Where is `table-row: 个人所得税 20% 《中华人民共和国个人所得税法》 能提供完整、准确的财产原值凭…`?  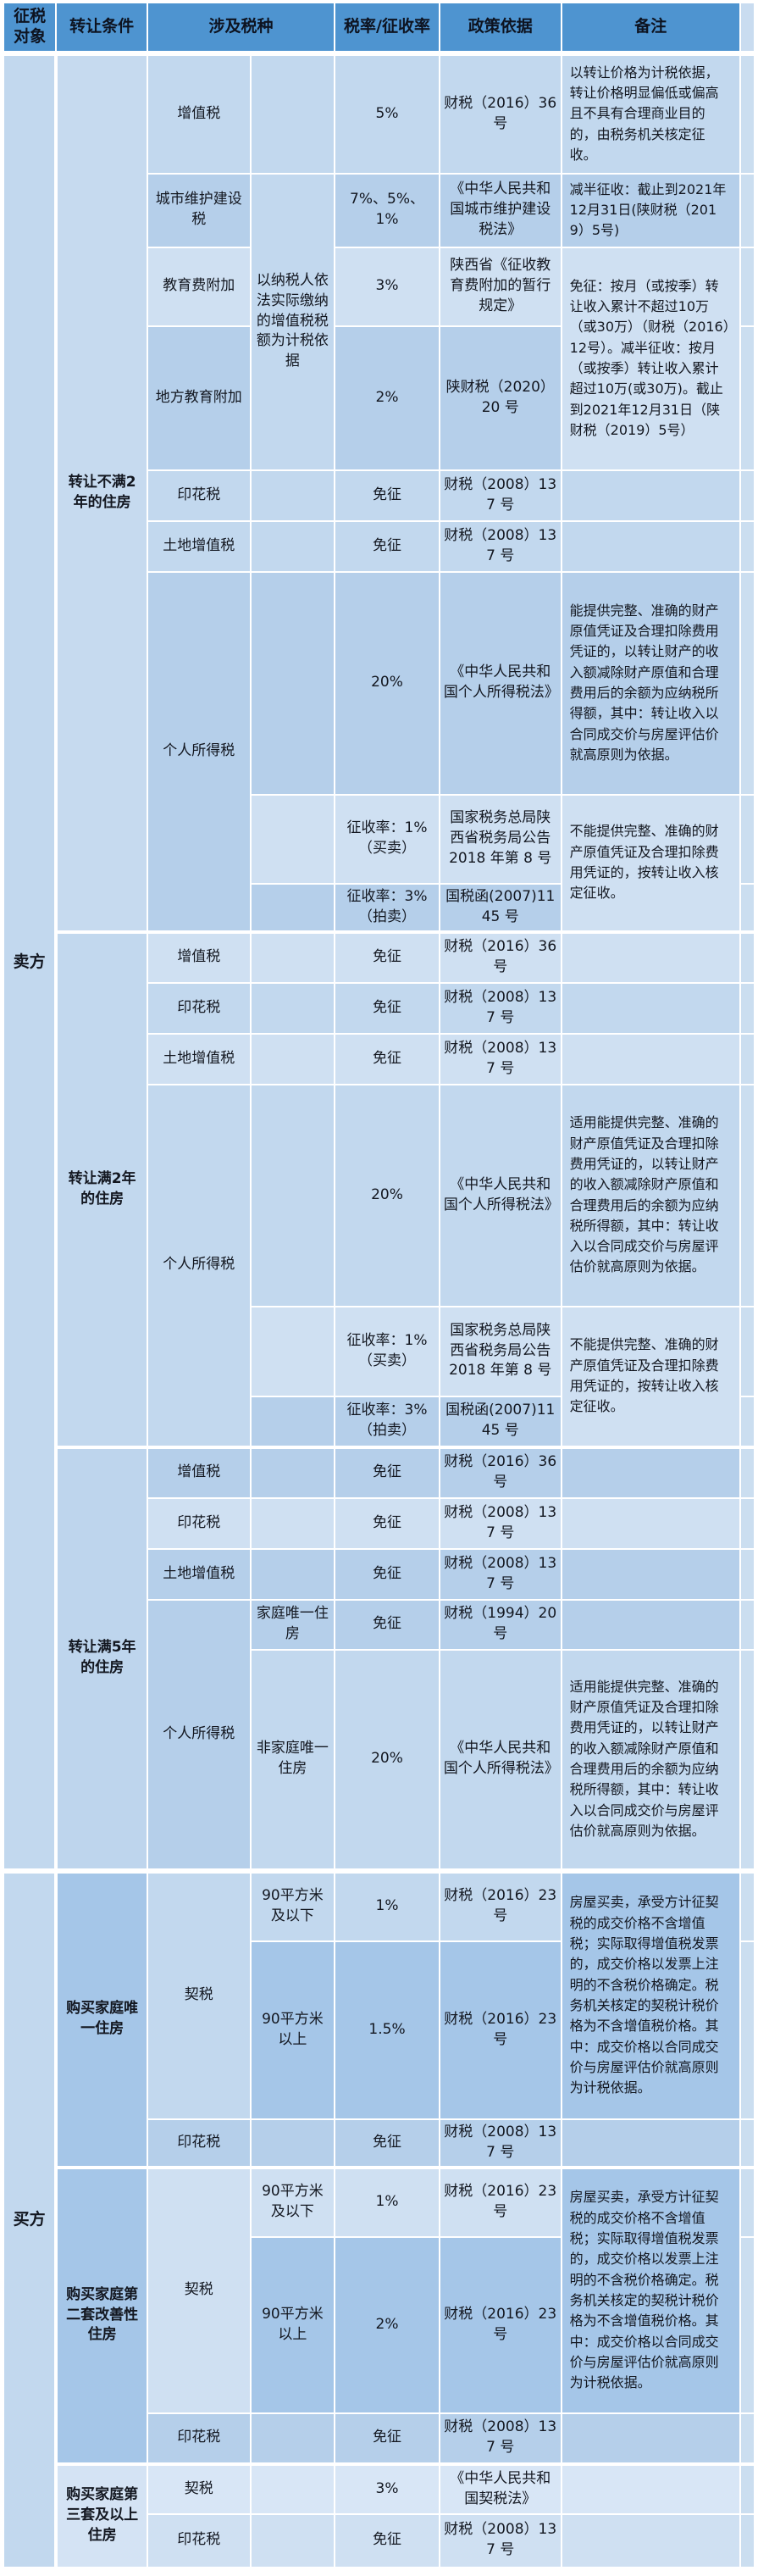
table-row: 个人所得税 20% 《中华人民共和国个人所得税法》 能提供完整、准确的财产原值凭… is located at coordinates (379, 751).